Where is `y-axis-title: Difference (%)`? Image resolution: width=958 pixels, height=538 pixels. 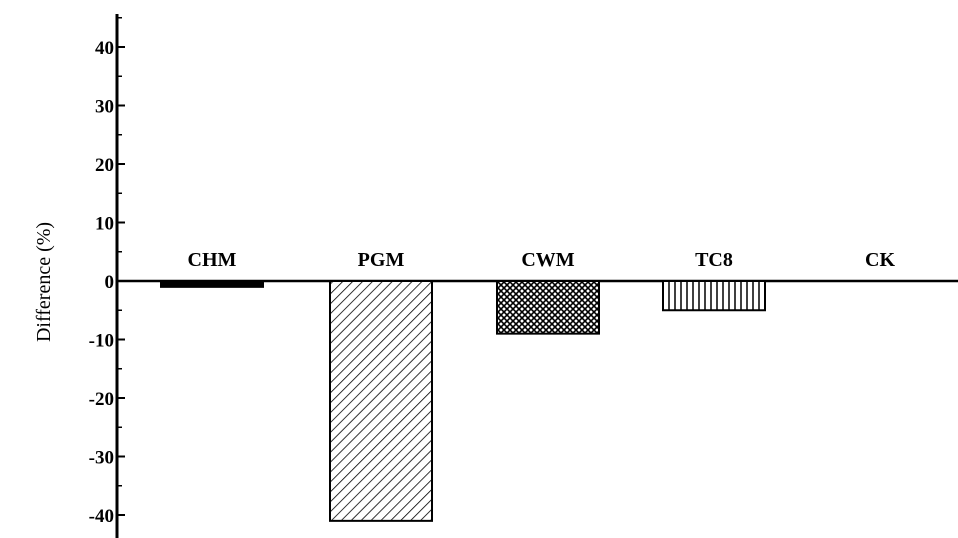 y-axis-title: Difference (%) is located at coordinates (44, 282).